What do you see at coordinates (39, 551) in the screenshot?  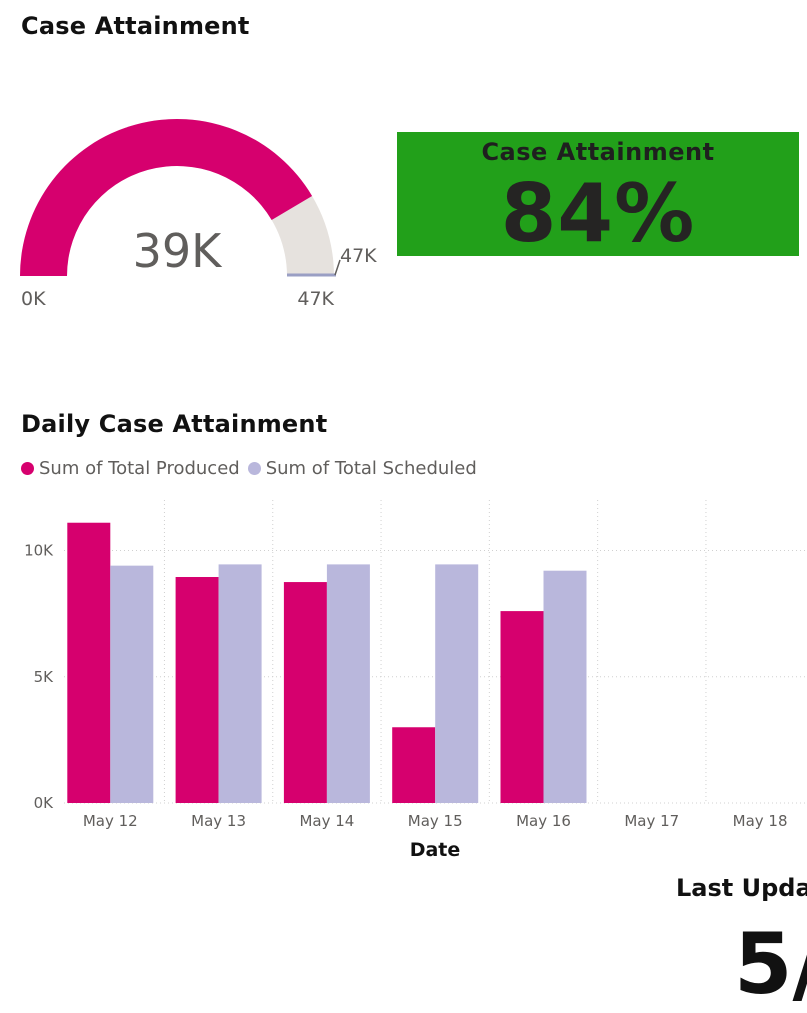 I see `y-tick-label: 10K` at bounding box center [39, 551].